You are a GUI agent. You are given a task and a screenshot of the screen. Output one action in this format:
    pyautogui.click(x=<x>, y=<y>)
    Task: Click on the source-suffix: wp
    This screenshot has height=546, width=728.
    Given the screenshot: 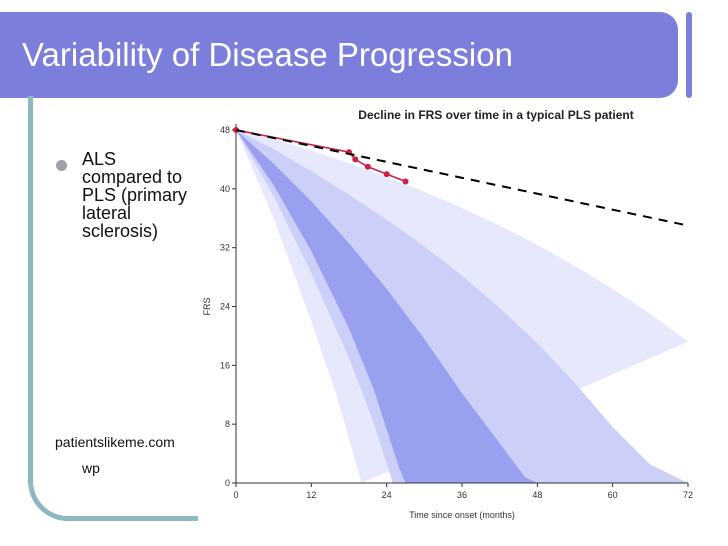 What is the action you would take?
    pyautogui.click(x=91, y=468)
    